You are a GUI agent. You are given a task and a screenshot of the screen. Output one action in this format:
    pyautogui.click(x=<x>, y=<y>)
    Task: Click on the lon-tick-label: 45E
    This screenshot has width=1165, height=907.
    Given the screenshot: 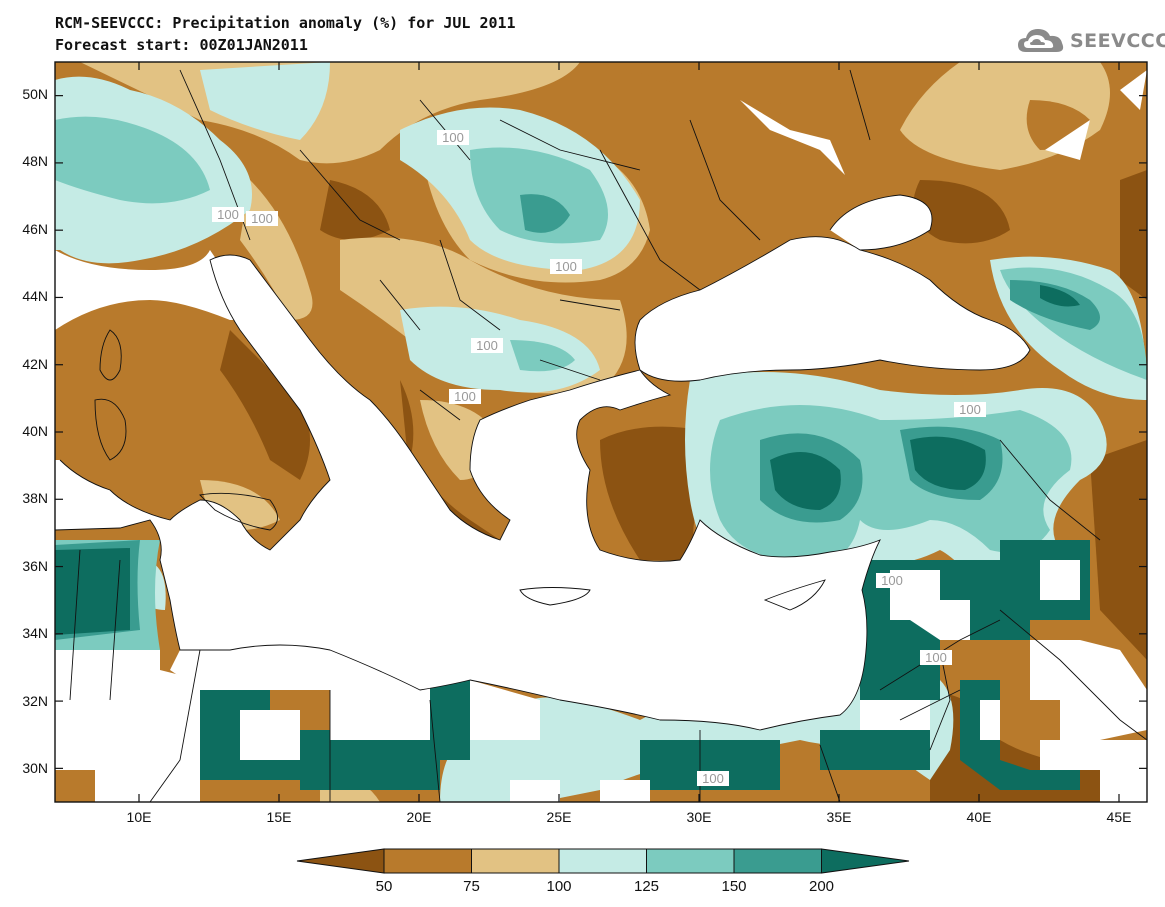 What is the action you would take?
    pyautogui.click(x=1119, y=817)
    